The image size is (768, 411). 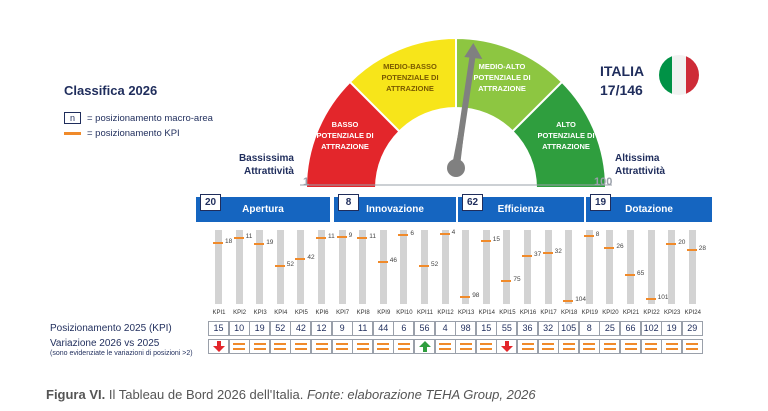 I want to click on caption-source: Fonte: elaborazione TEHA Group, 2026, so click(x=421, y=394).